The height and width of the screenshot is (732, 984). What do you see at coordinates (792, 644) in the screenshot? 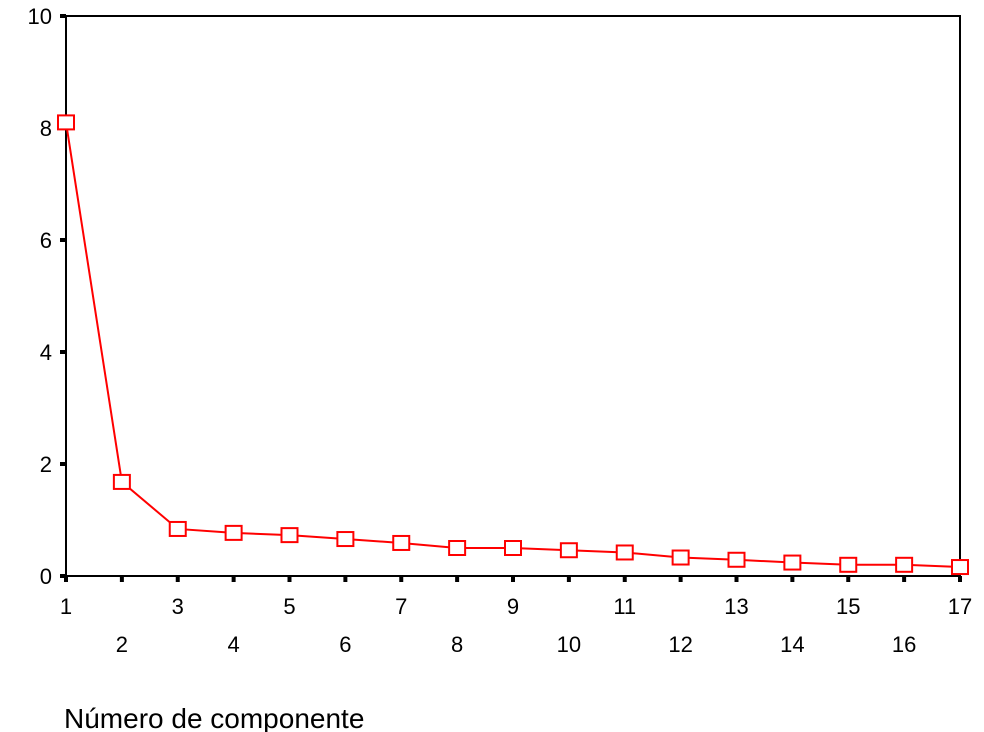
I see `x-tick-label: 14` at bounding box center [792, 644].